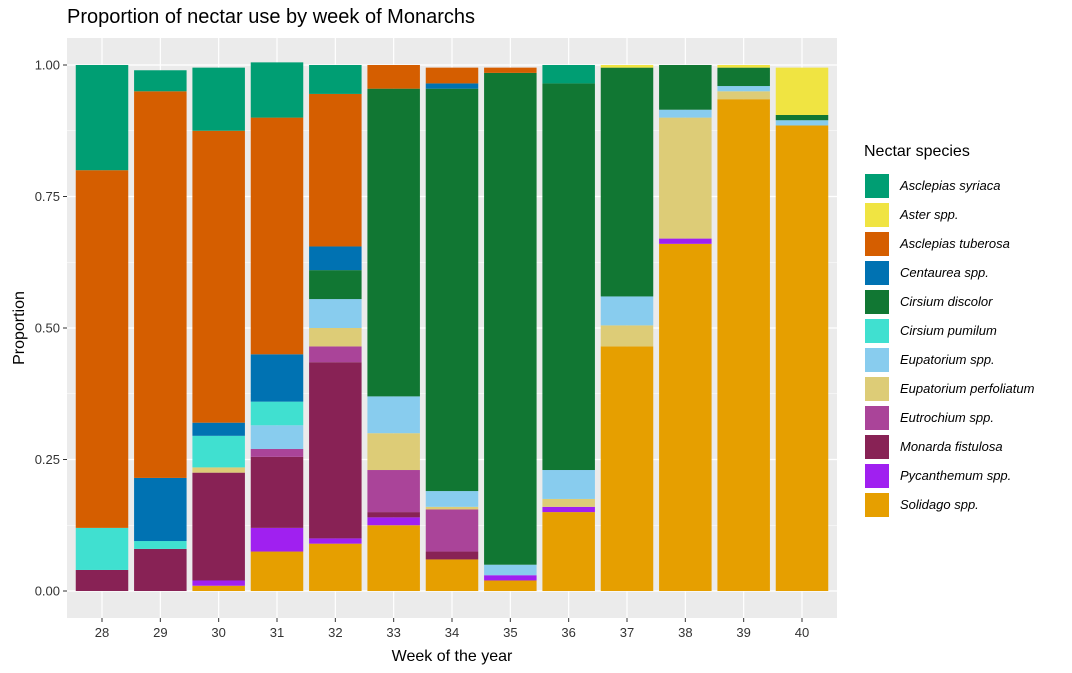 The image size is (1072, 673). I want to click on legend-label: Eupatorium spp., so click(947, 359).